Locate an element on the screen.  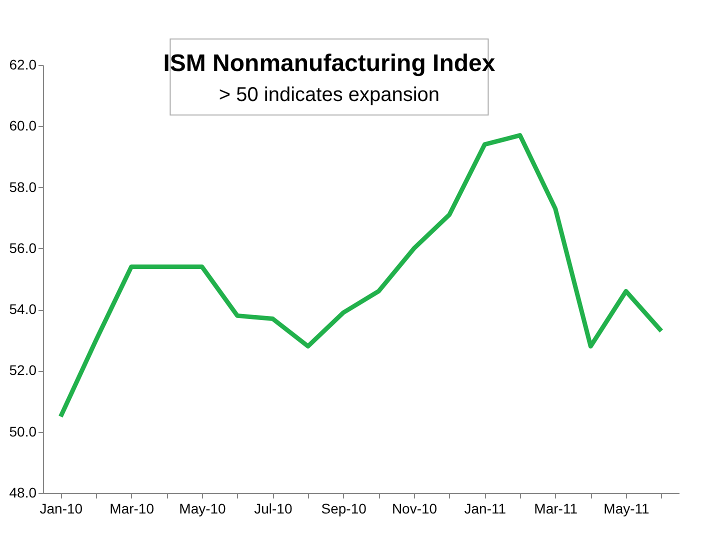
text: > 50 indicates expansion is located at coordinates (329, 95).